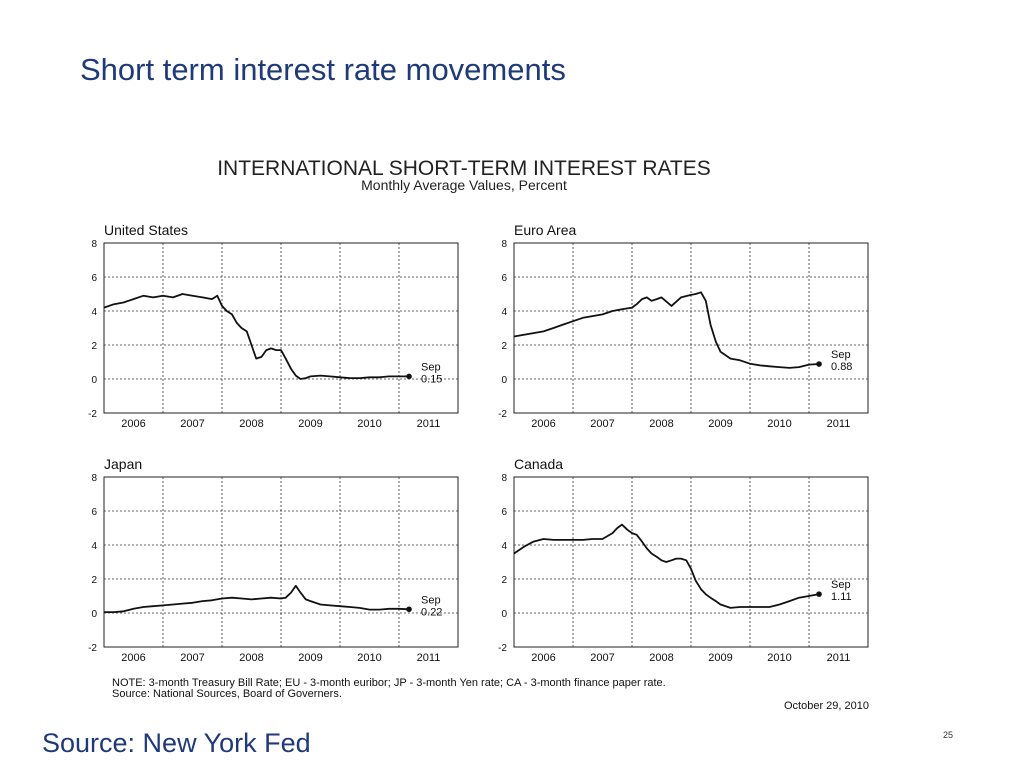 The height and width of the screenshot is (768, 1024). What do you see at coordinates (256, 336) in the screenshot?
I see `series-line-united-states` at bounding box center [256, 336].